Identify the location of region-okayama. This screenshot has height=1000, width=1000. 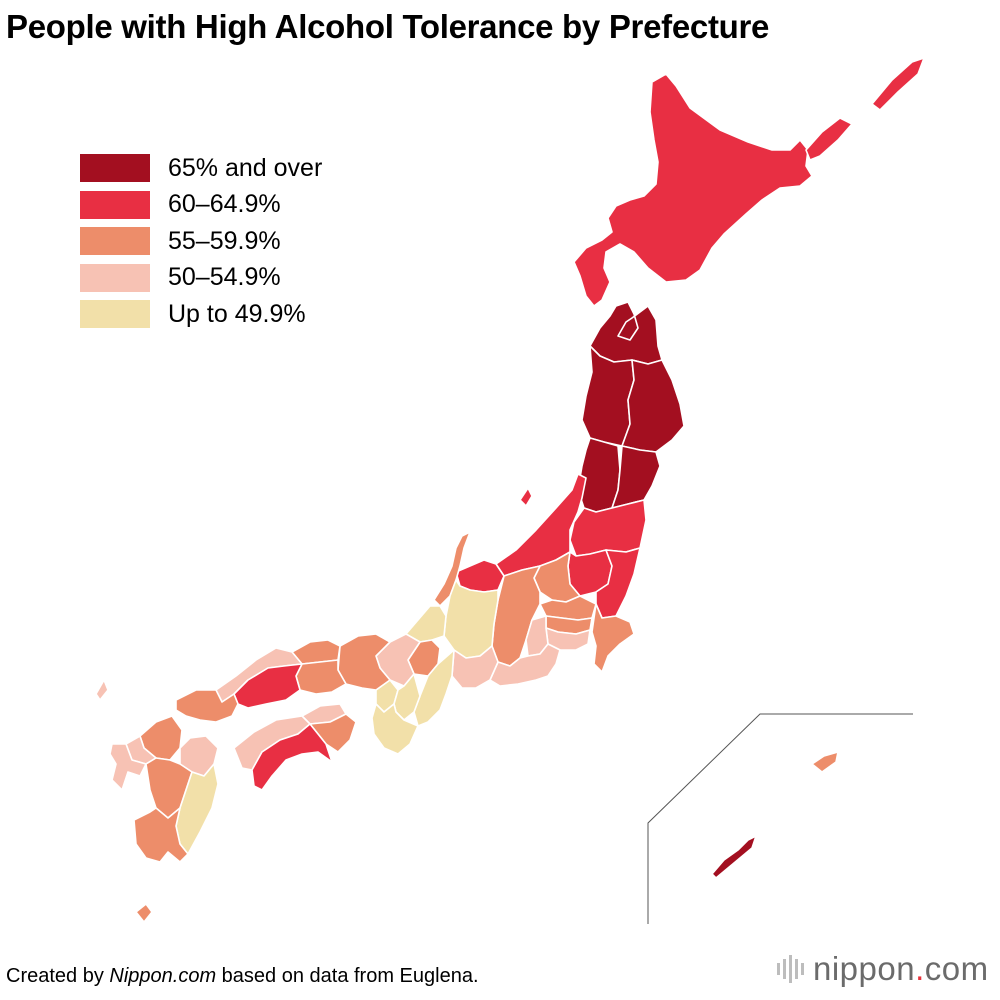
(321, 677).